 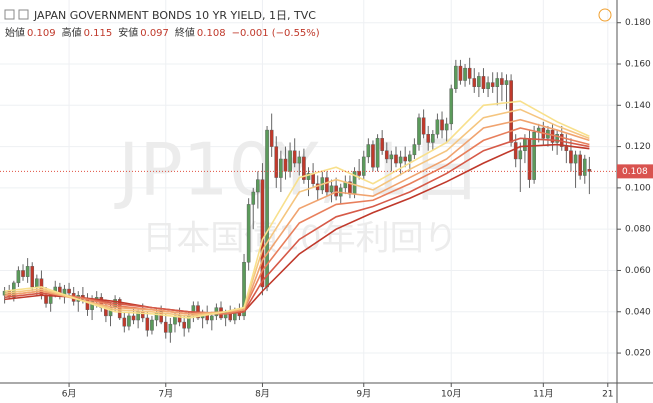 What do you see at coordinates (638, 65) in the screenshot?
I see `y-tick-label: 0.160` at bounding box center [638, 65].